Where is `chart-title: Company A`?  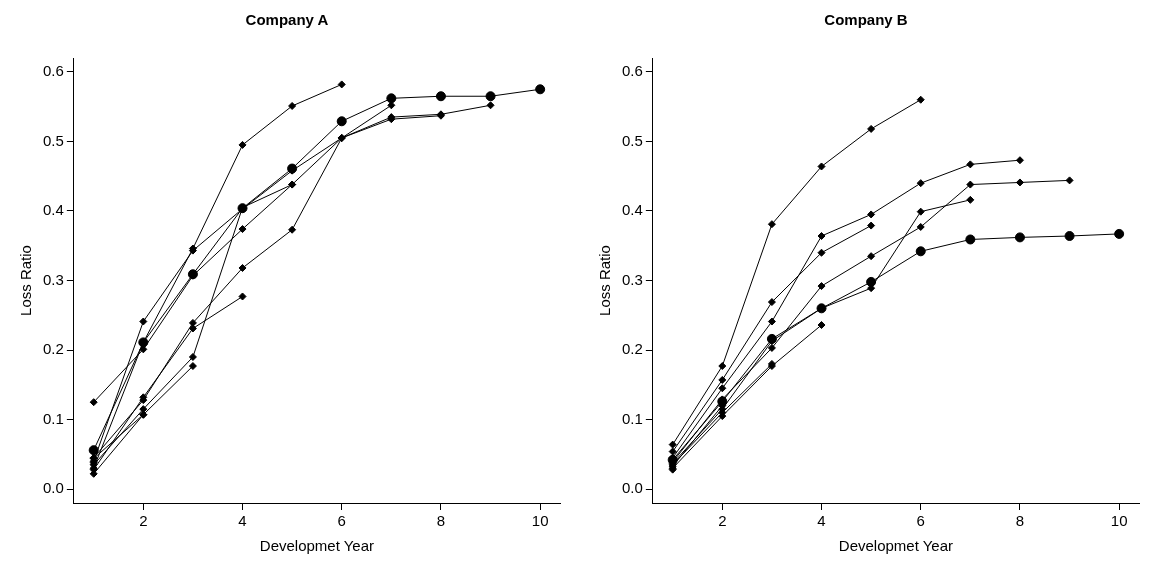 chart-title: Company A is located at coordinates (287, 20).